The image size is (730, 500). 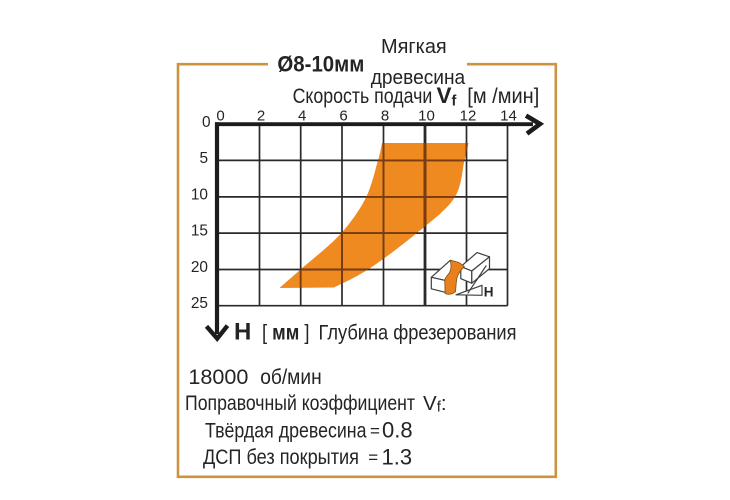 I want to click on svg-text: 15, so click(x=199, y=231).